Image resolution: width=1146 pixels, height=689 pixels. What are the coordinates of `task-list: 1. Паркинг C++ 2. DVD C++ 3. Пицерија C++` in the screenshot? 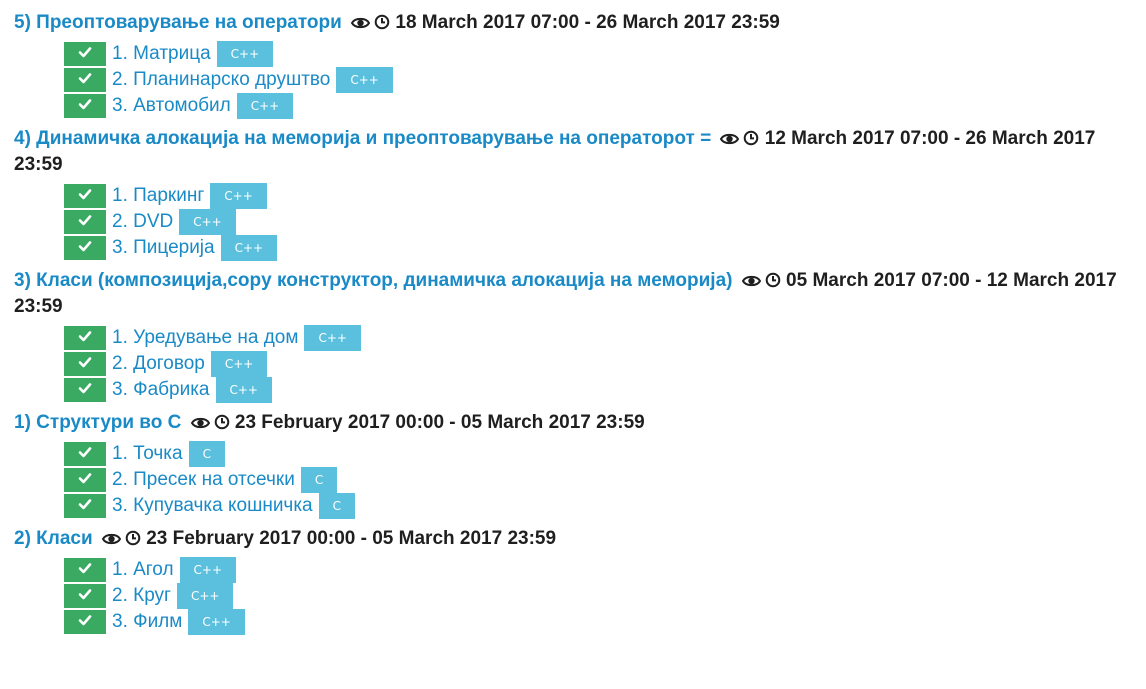 It's located at (573, 222).